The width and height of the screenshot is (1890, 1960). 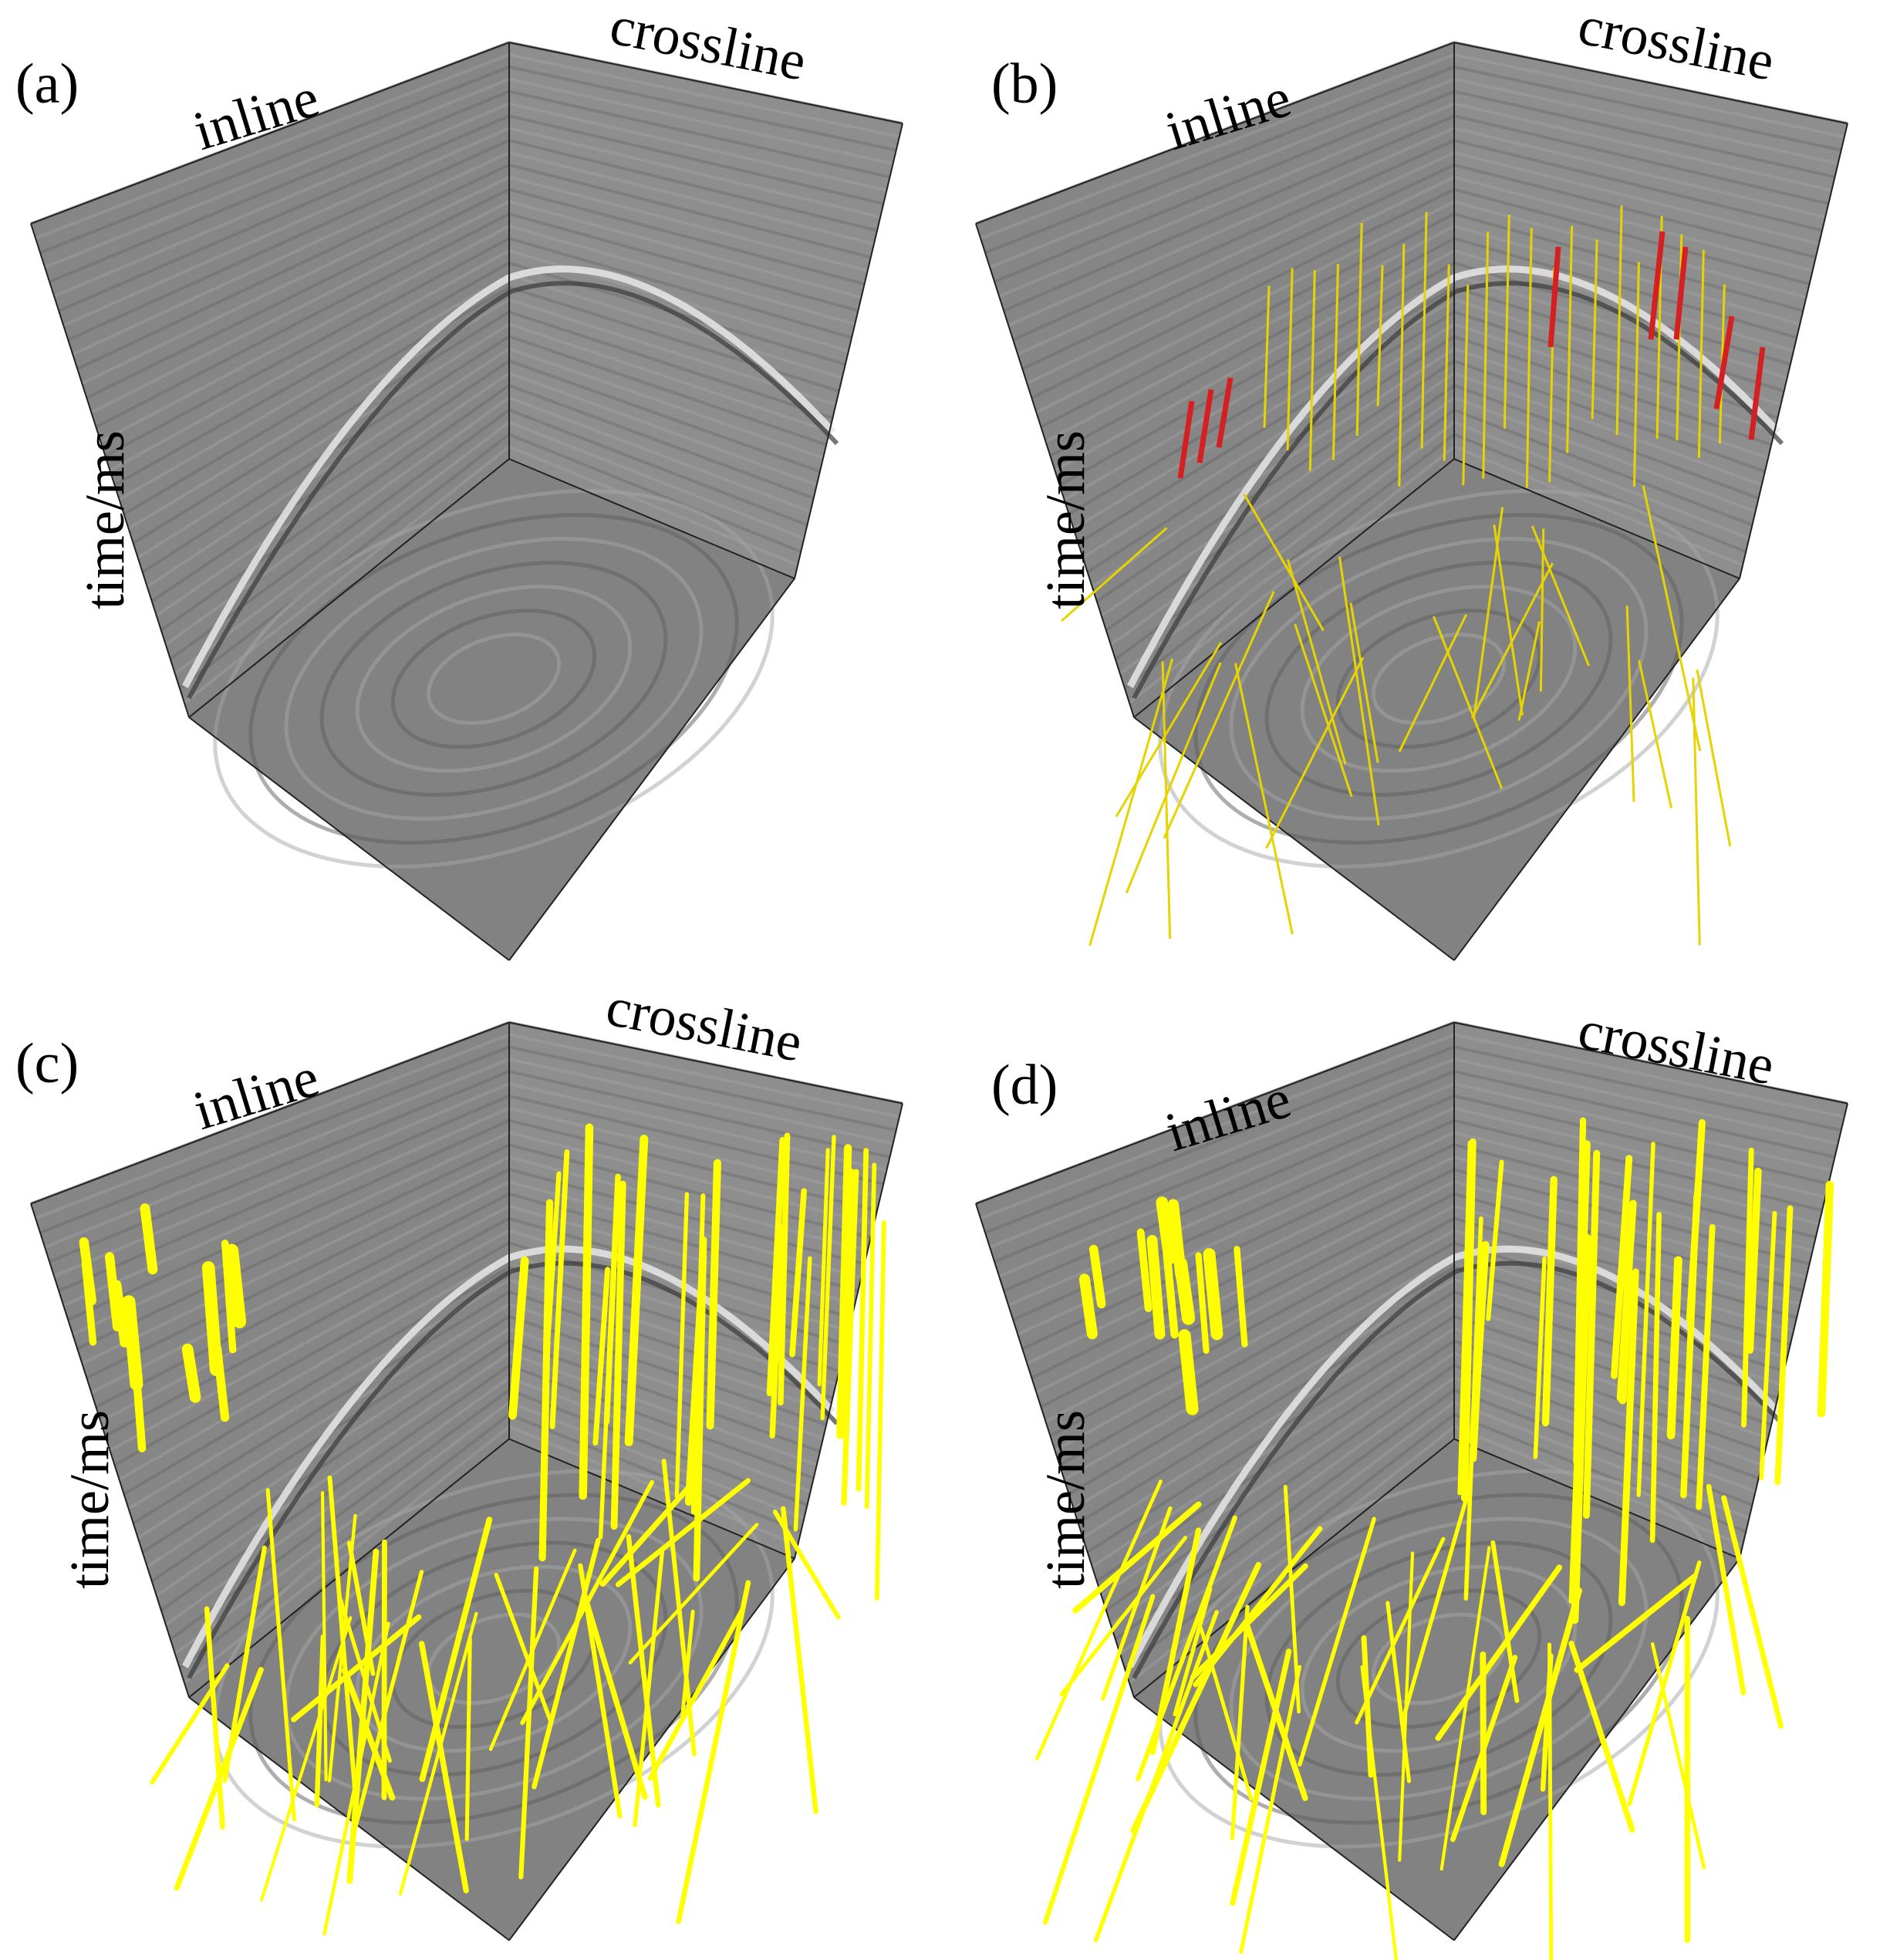 I want to click on panel-tag: (d), so click(x=1024, y=1086).